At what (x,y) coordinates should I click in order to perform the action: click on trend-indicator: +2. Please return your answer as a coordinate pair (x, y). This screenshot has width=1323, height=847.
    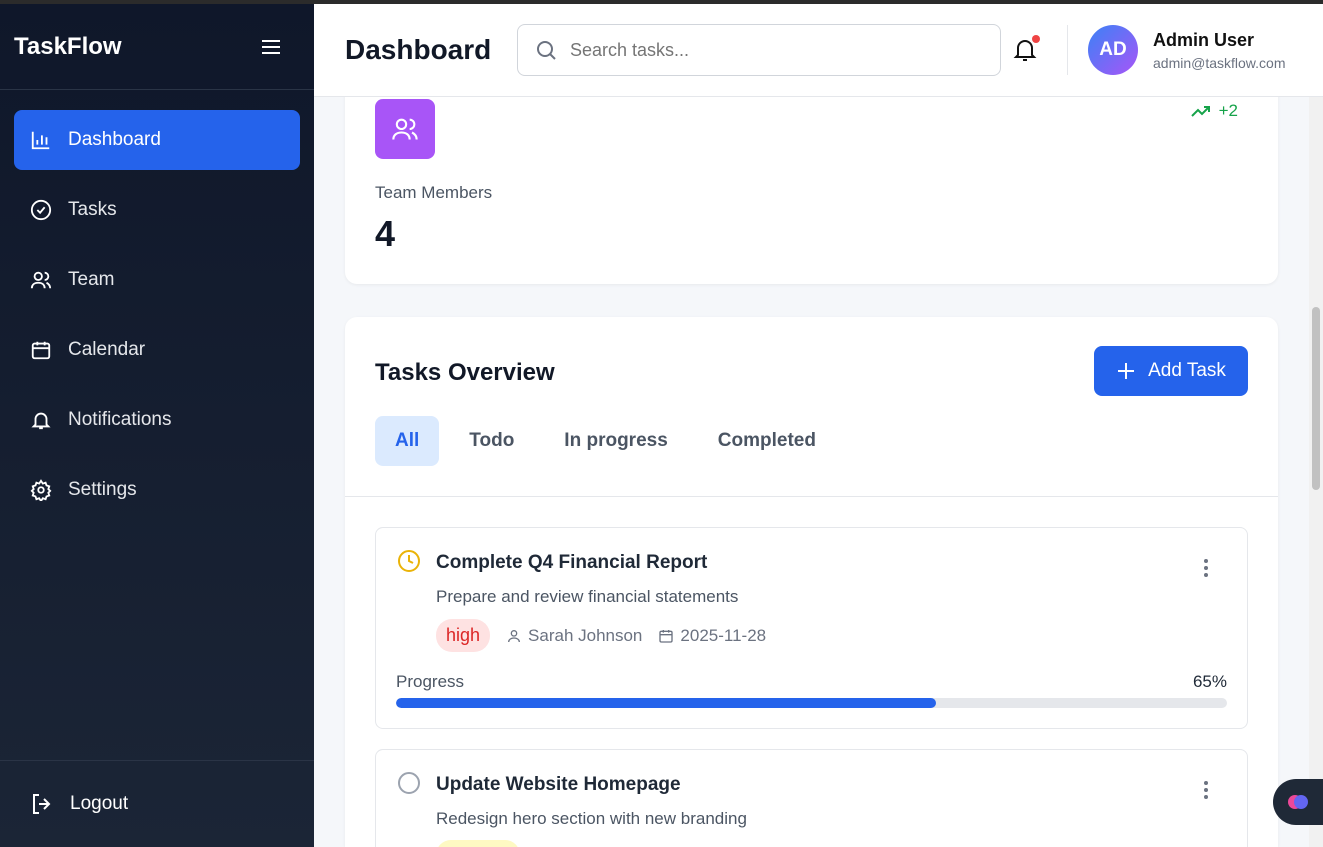
    Looking at the image, I should click on (1214, 111).